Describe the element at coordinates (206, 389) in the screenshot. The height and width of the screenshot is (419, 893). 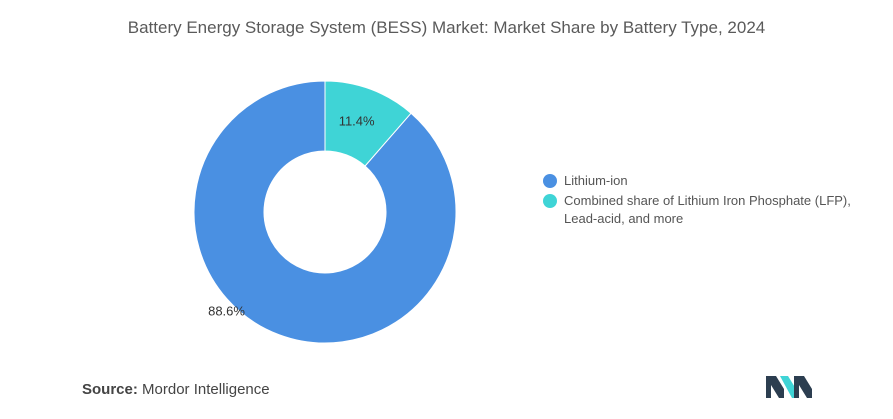
I see `source-text: Mordor Intelligence` at that location.